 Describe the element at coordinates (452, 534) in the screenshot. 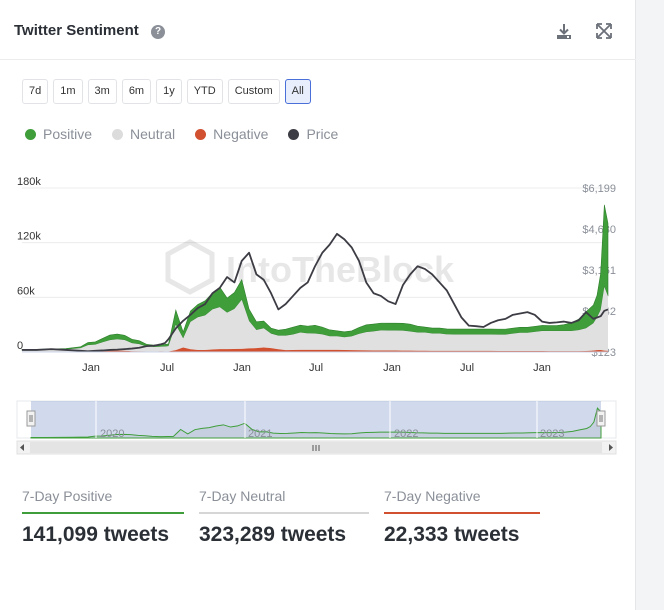

I see `stat-value: 22,333 tweets` at that location.